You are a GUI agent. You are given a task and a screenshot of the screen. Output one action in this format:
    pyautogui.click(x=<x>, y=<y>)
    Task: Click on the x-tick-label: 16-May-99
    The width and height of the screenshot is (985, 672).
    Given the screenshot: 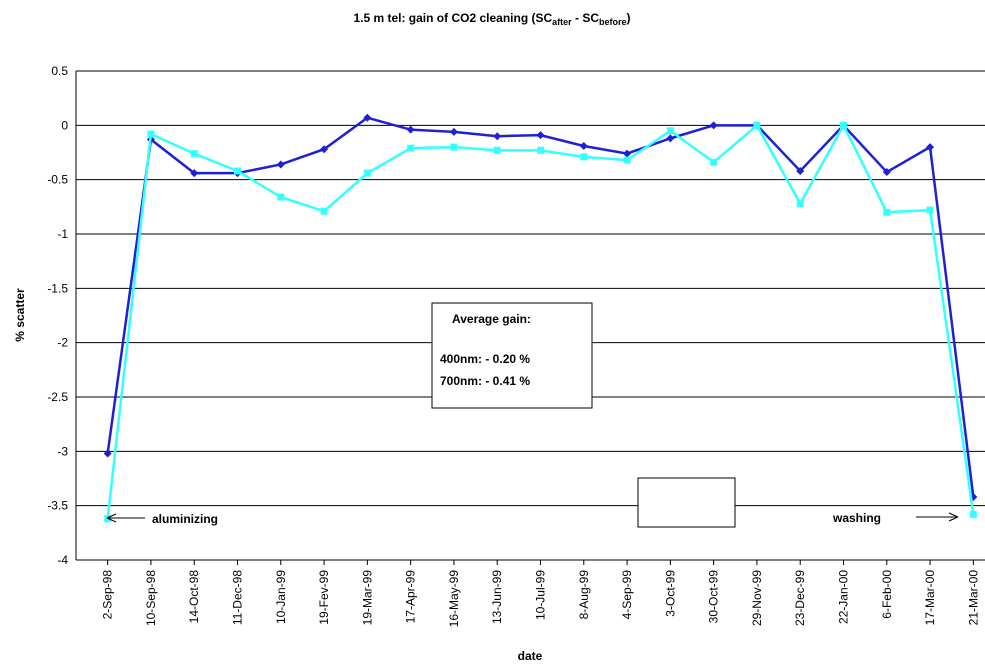 What is the action you would take?
    pyautogui.click(x=454, y=599)
    